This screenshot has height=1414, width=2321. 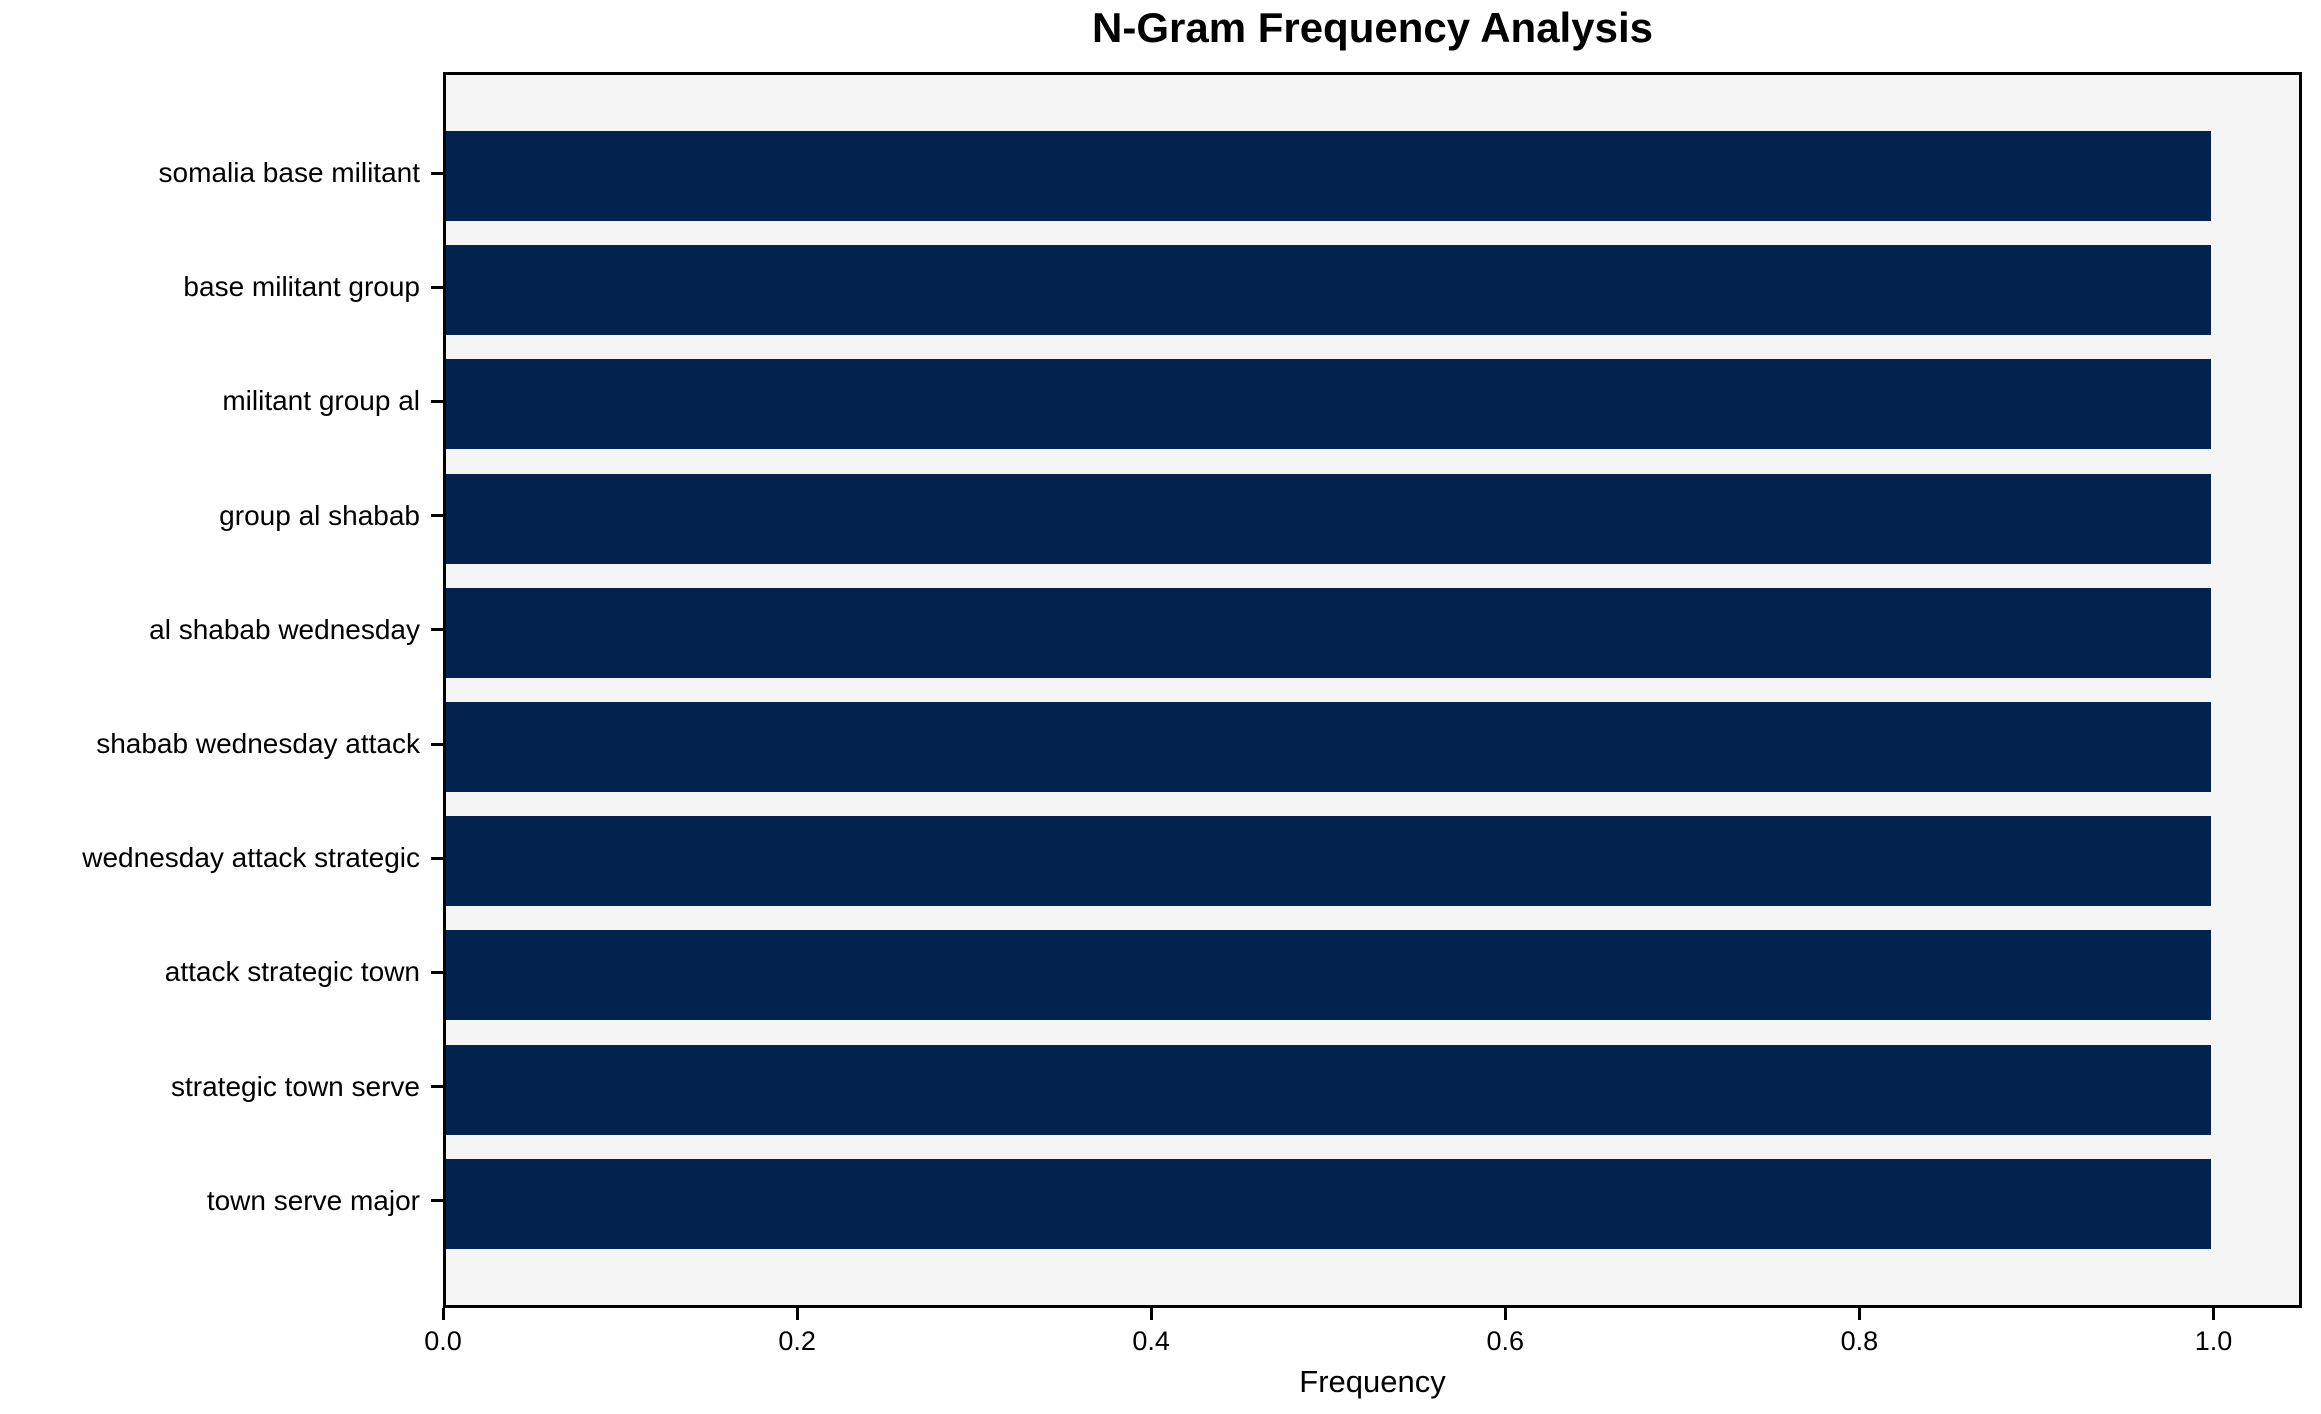 I want to click on y-axis-label: base militant group, so click(x=301, y=287).